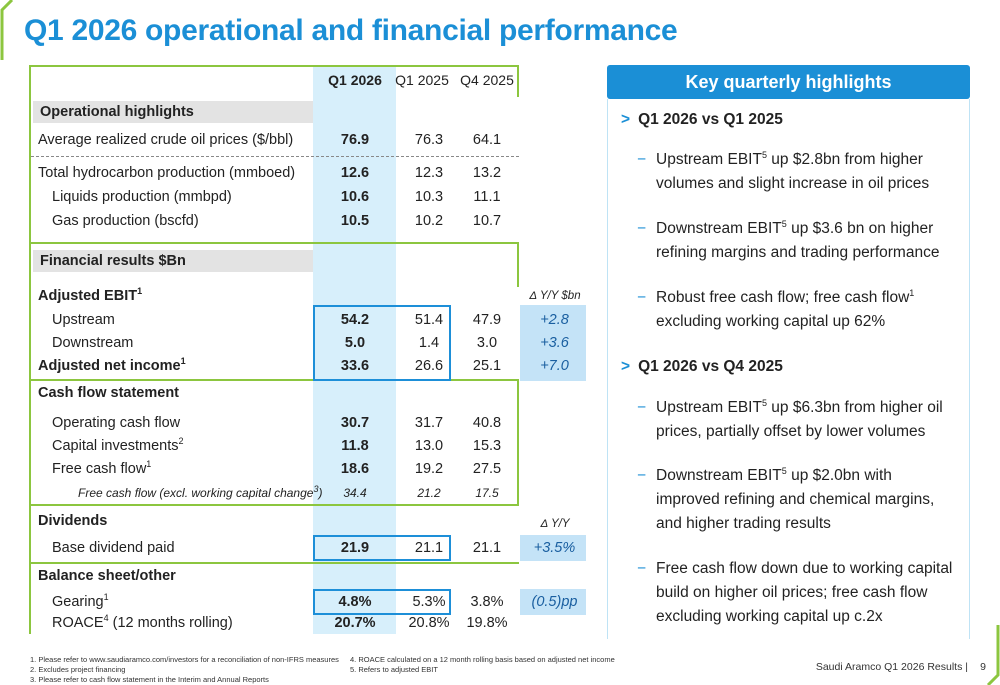 The height and width of the screenshot is (685, 1000). I want to click on cash-divider, so click(274, 380).